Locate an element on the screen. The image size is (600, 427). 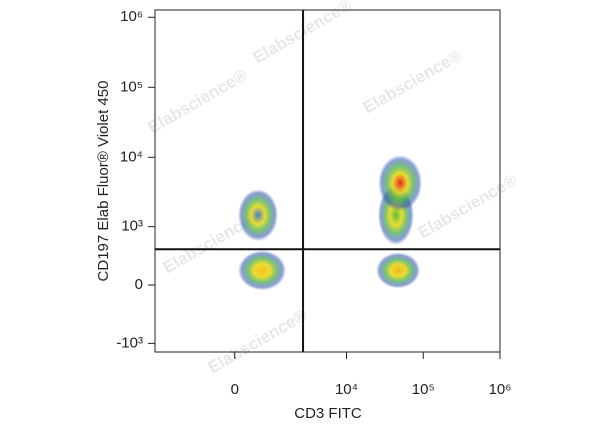
y-tick-label: 10⁵ is located at coordinates (131, 86).